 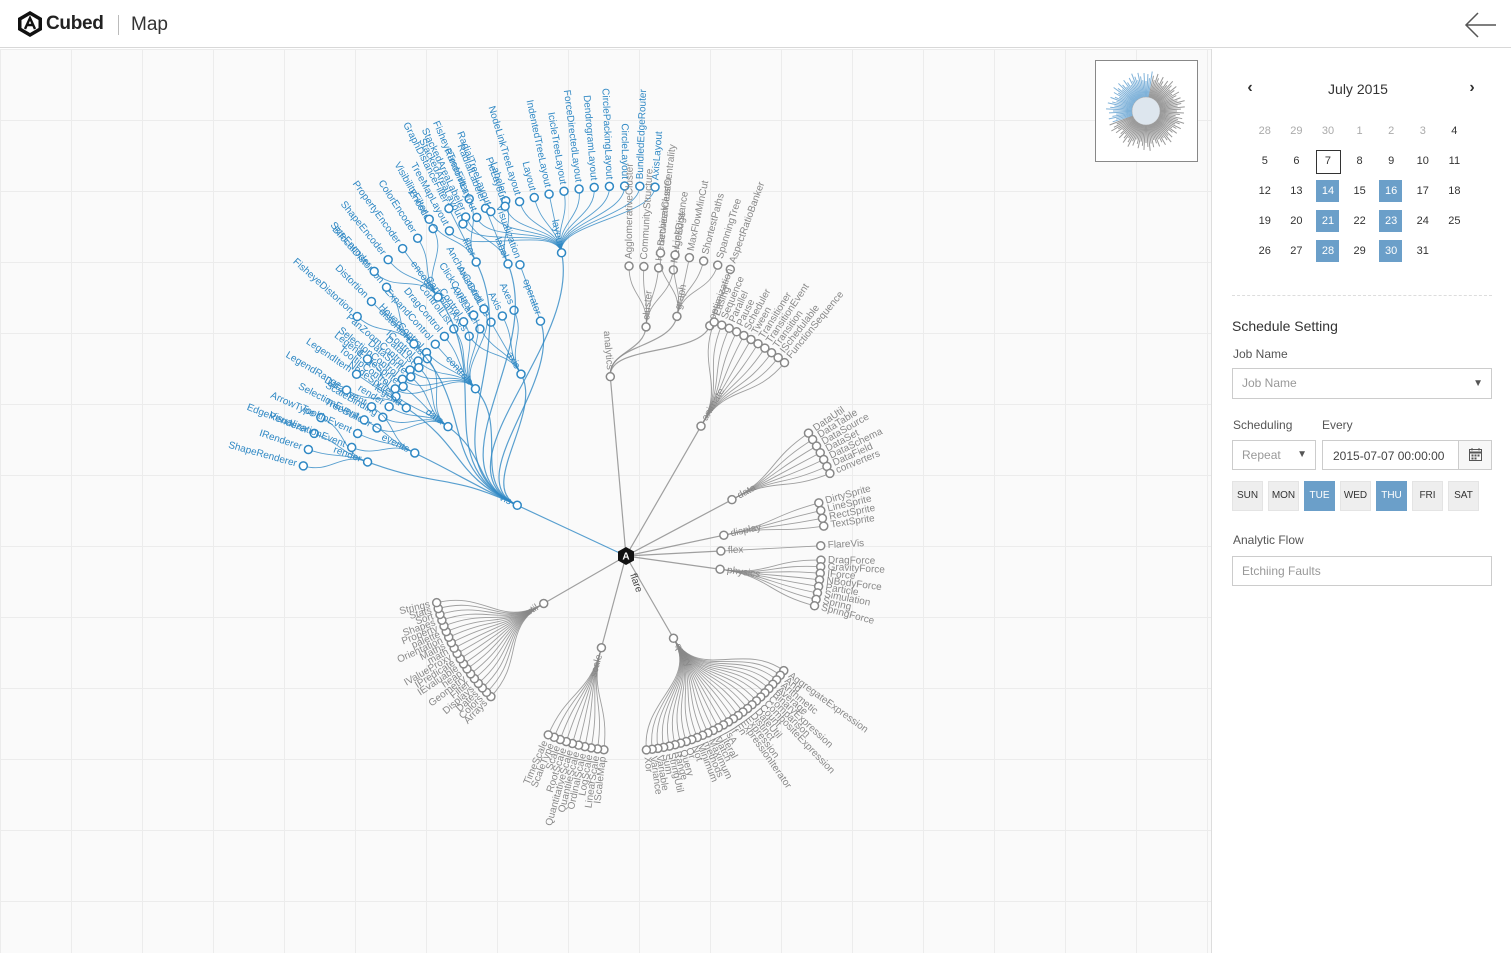 I want to click on calendar-day: 14, so click(x=1328, y=191).